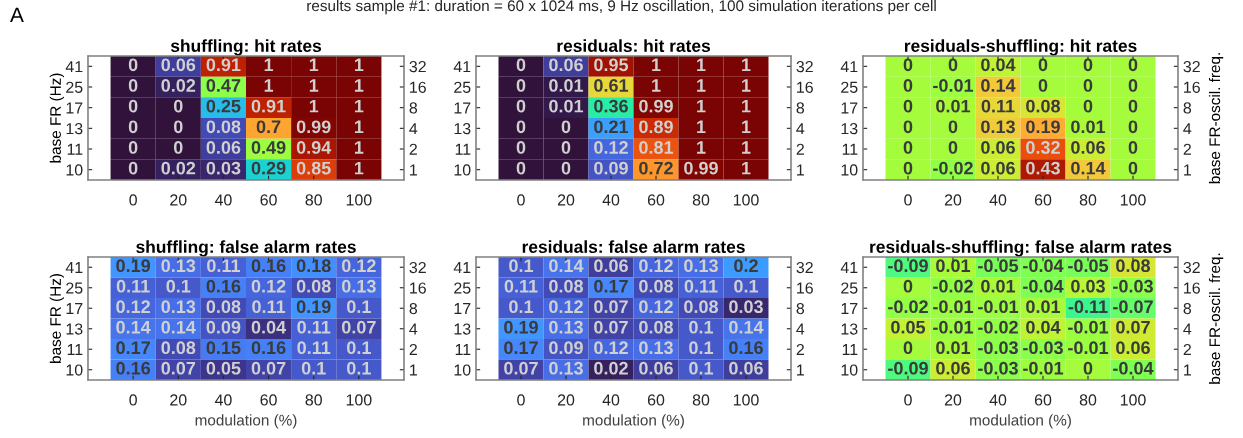 Image resolution: width=1243 pixels, height=438 pixels. Describe the element at coordinates (611, 127) in the screenshot. I see `data-label: 0.21` at that location.